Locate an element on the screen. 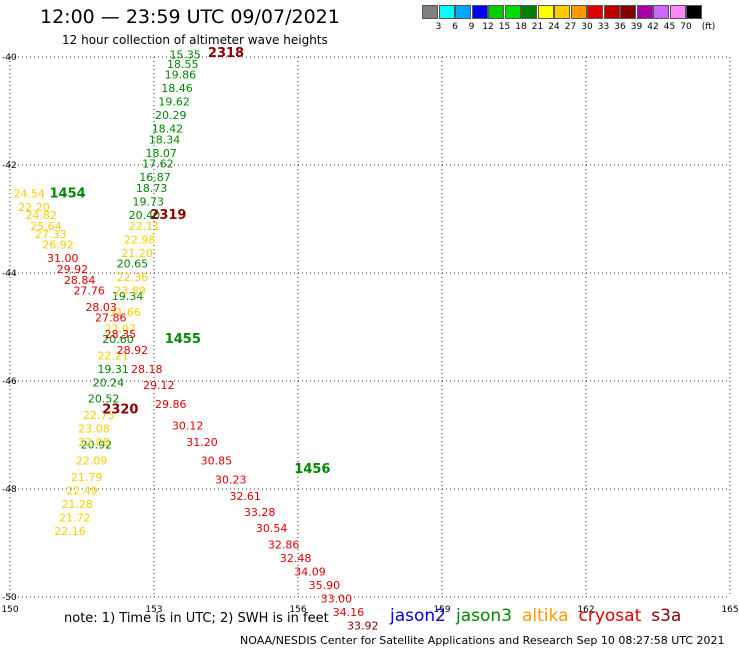 Image resolution: width=740 pixels, height=650 pixels. data-point-label: 27.76 is located at coordinates (89, 291).